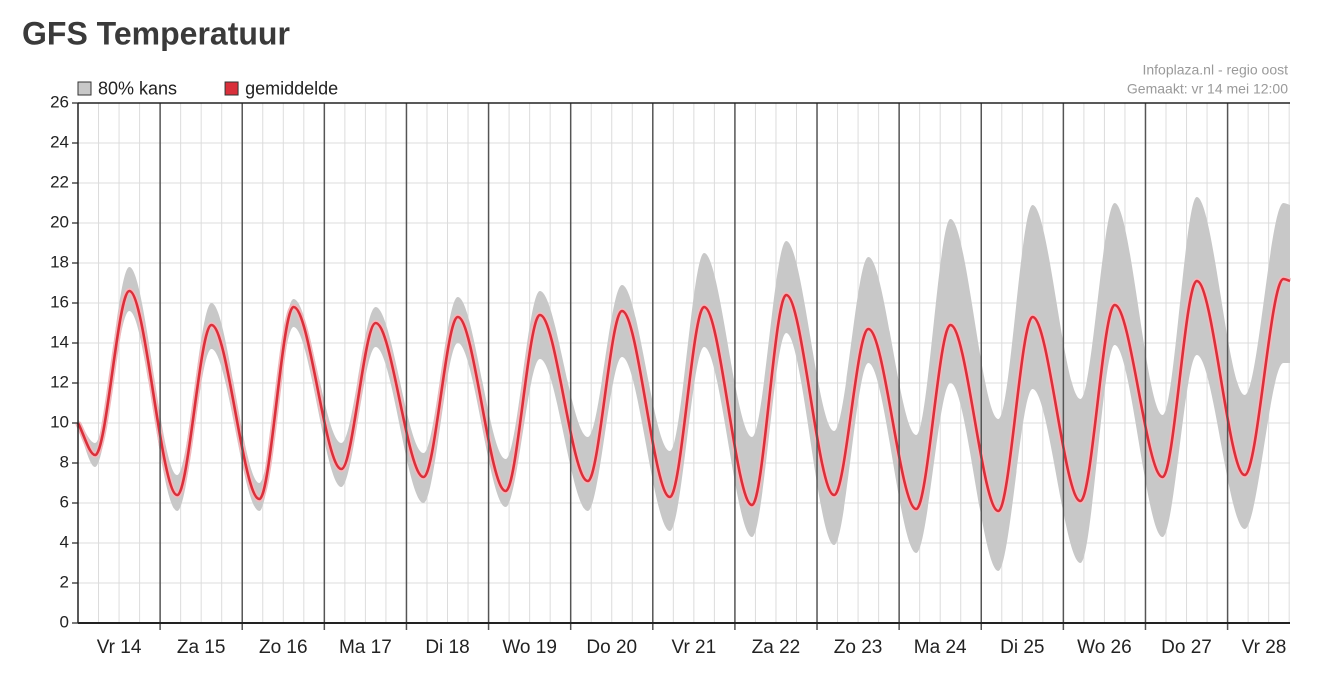 The width and height of the screenshot is (1342, 694). I want to click on x-tick-label: Vr 14, so click(119, 647).